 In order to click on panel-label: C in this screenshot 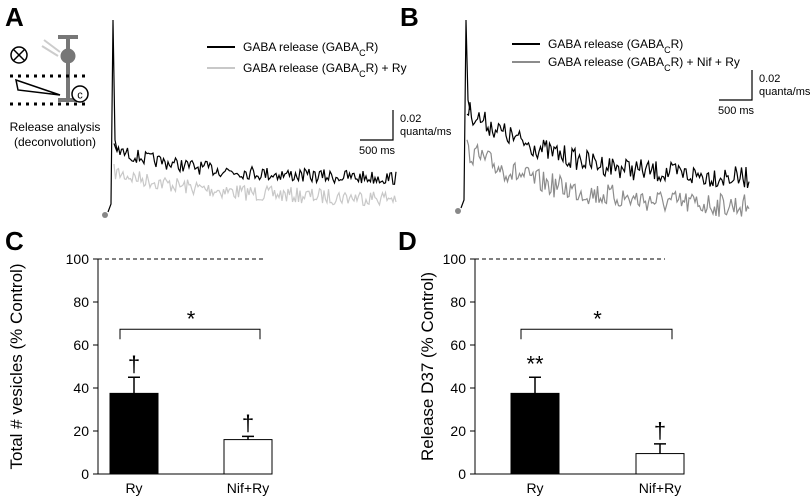, I will do `click(14, 241)`.